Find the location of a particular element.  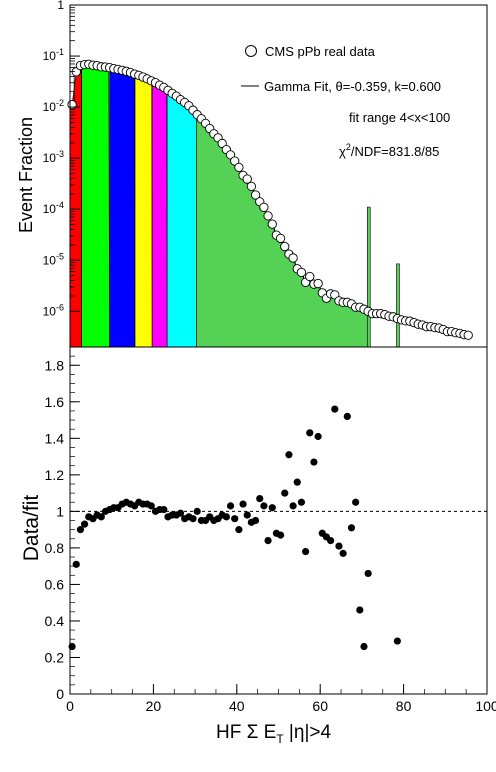

x-tick-label: 100 is located at coordinates (485, 706).